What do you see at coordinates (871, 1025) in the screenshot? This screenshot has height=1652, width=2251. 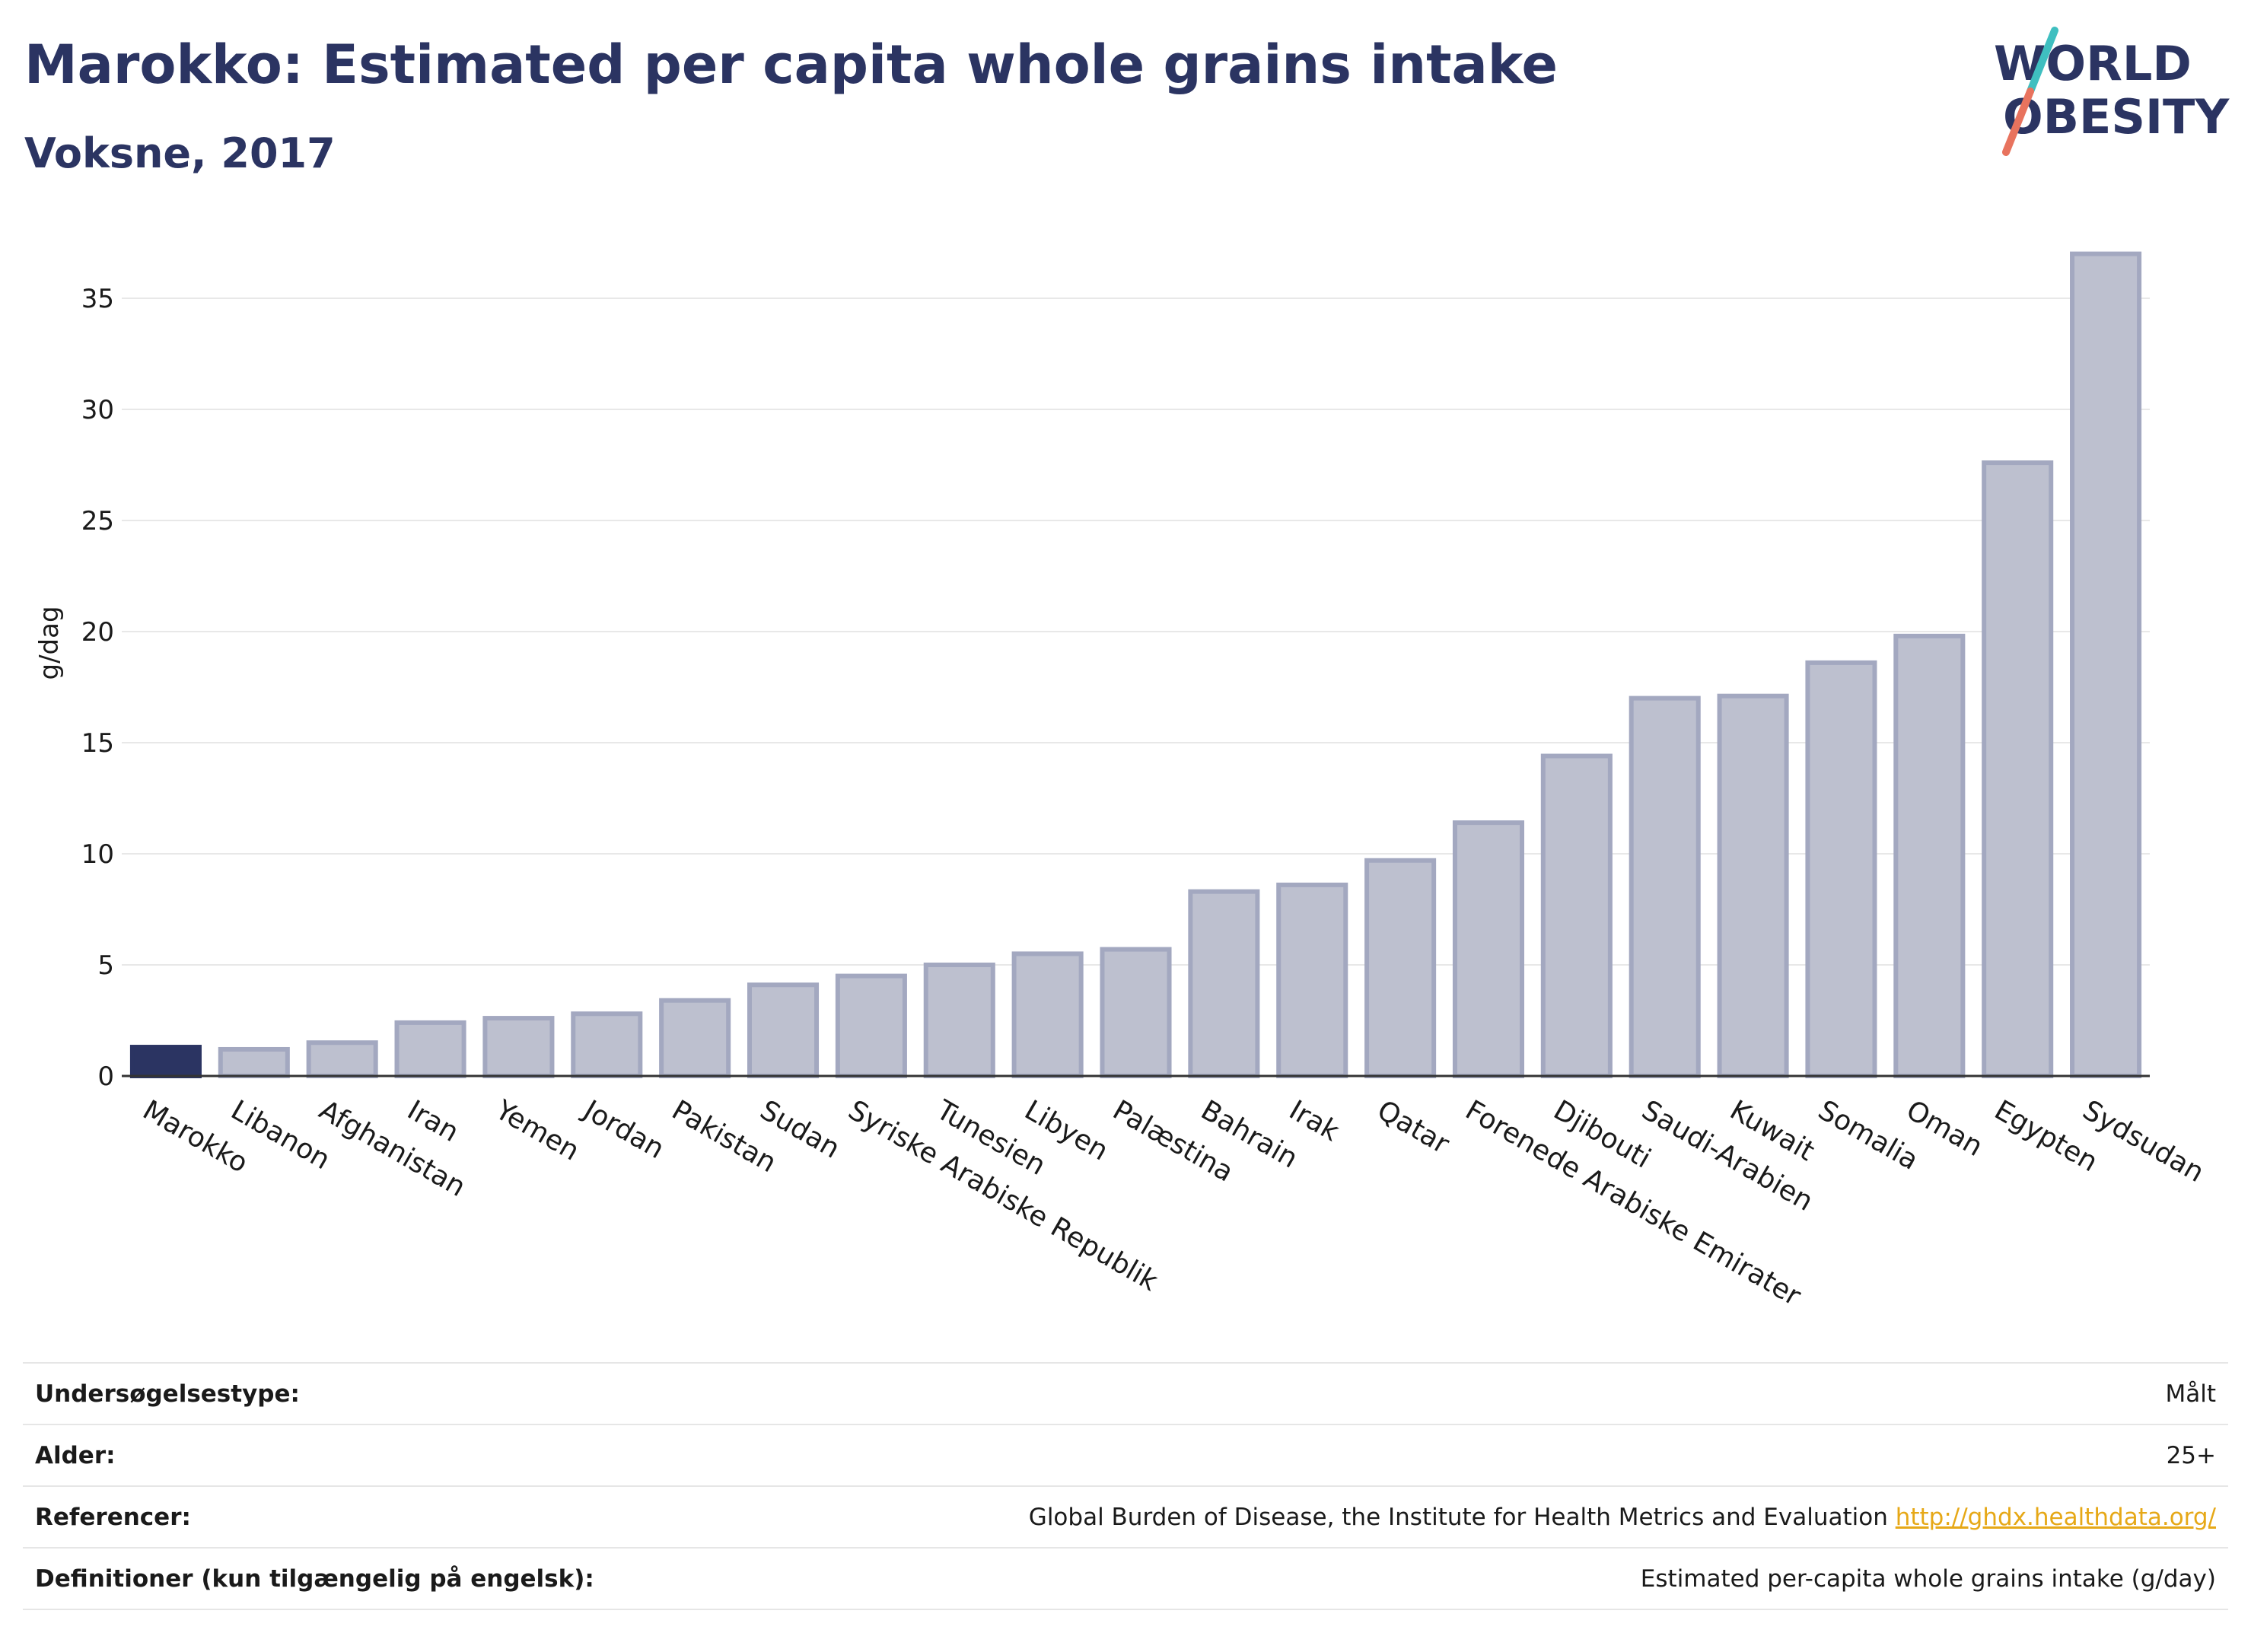 I see `bar-syriske-arabiske-republik` at bounding box center [871, 1025].